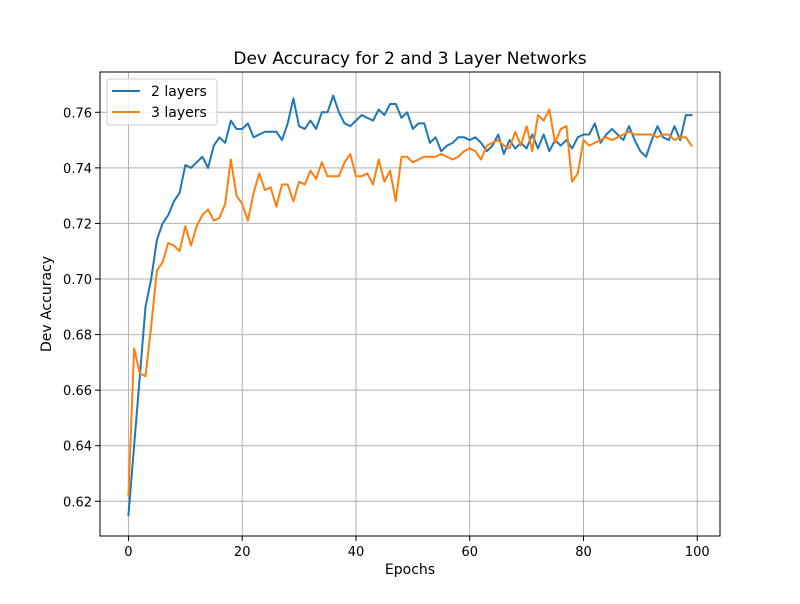 Image resolution: width=800 pixels, height=604 pixels. Describe the element at coordinates (469, 552) in the screenshot. I see `x-tick-label: 60` at that location.